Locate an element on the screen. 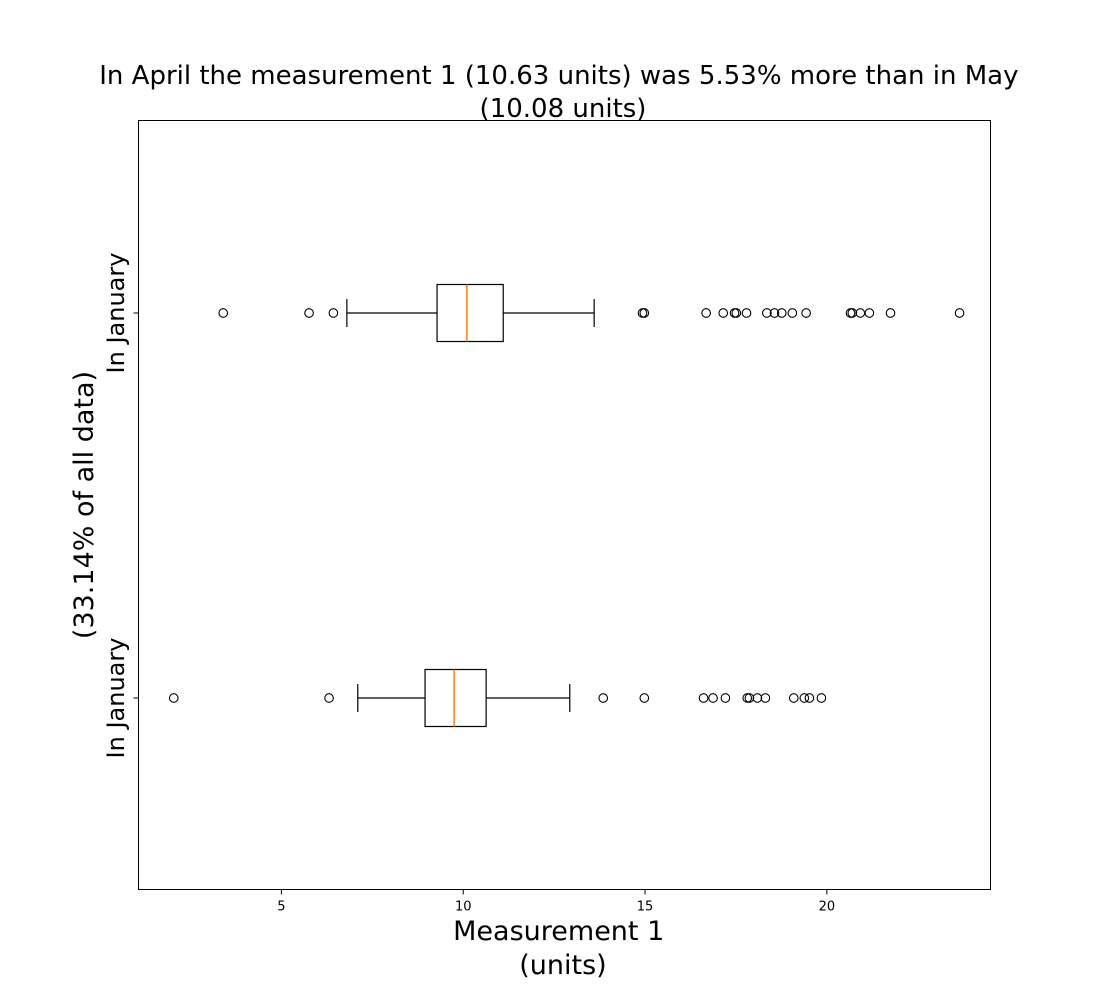 The image size is (1100, 1004). x-tick-label: 5 is located at coordinates (281, 907).